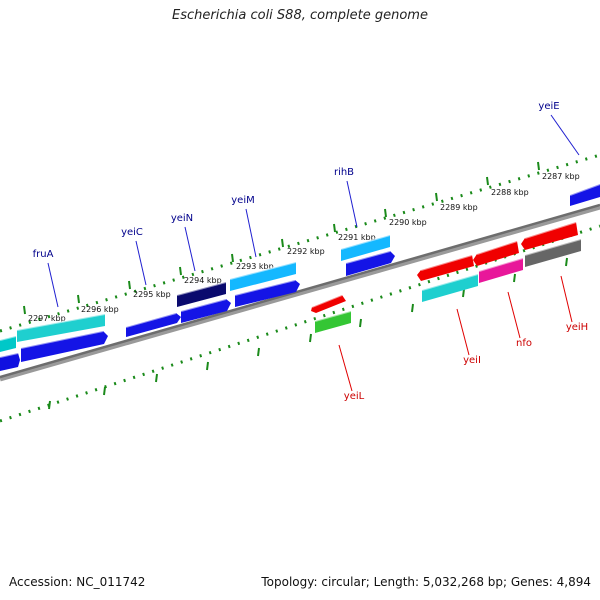 The height and width of the screenshot is (600, 600). Describe the element at coordinates (300, 15) in the screenshot. I see `map-title: Escherichia coli S88, complete genome` at that location.